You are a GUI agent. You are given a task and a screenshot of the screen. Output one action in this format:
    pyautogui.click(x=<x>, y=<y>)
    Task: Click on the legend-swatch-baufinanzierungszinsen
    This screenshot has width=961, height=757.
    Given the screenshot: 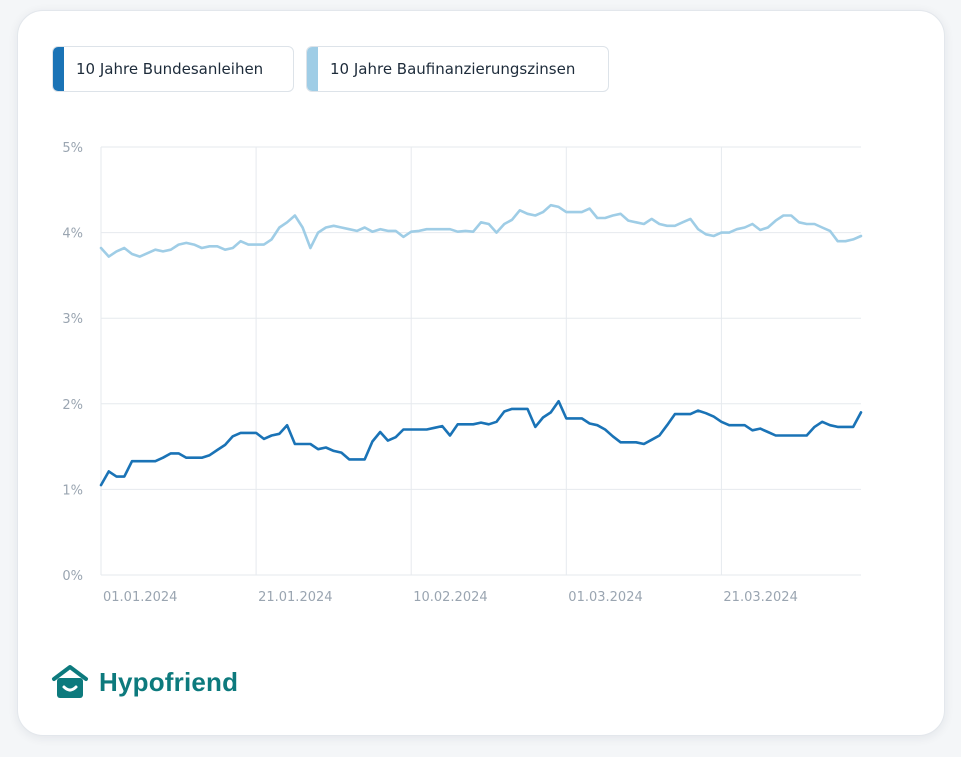 What is the action you would take?
    pyautogui.click(x=312, y=69)
    